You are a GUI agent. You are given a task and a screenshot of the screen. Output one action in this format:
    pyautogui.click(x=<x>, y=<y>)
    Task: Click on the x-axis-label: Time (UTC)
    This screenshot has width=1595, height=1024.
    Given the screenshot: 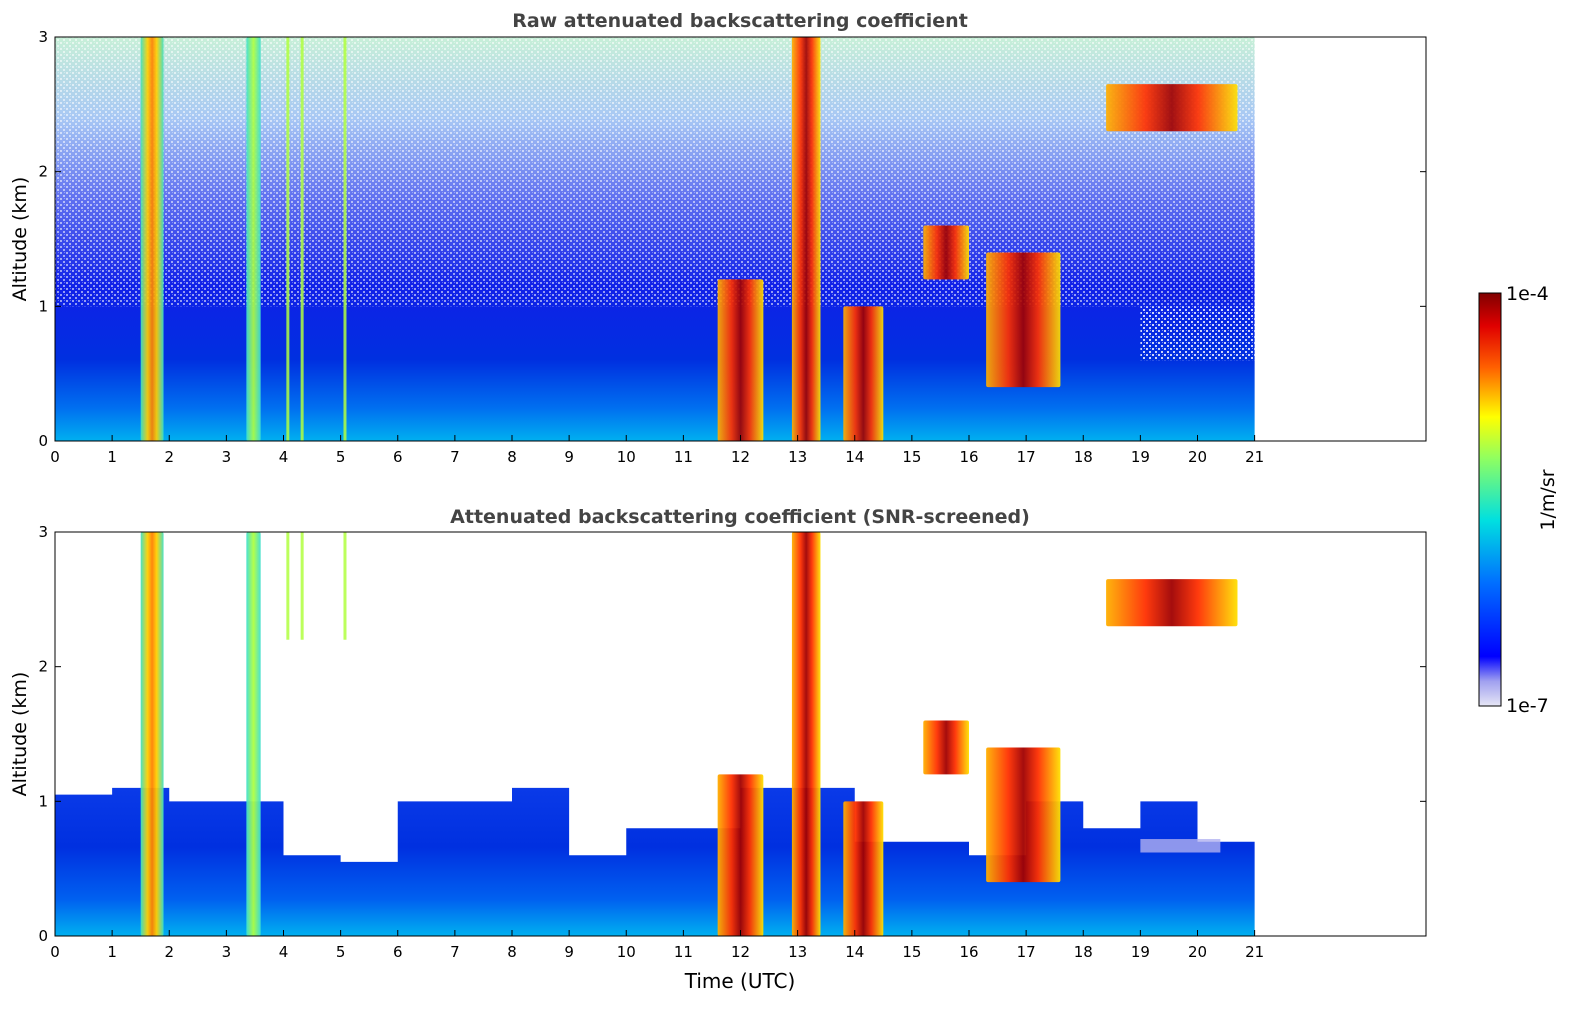 What is the action you would take?
    pyautogui.click(x=740, y=981)
    